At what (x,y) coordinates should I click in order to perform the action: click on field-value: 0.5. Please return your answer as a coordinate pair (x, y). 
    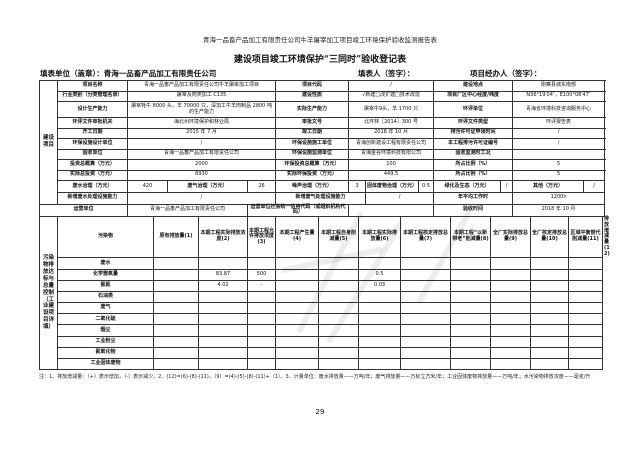
    Looking at the image, I should click on (426, 186).